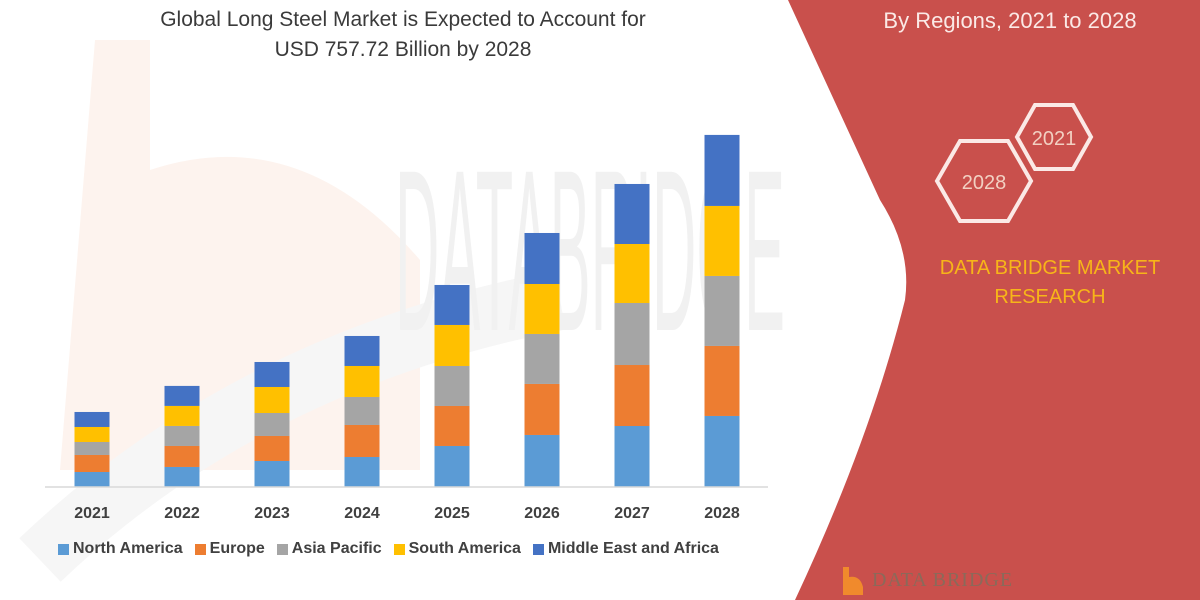  Describe the element at coordinates (1050, 297) in the screenshot. I see `brand-line-2: RESEARCH` at that location.